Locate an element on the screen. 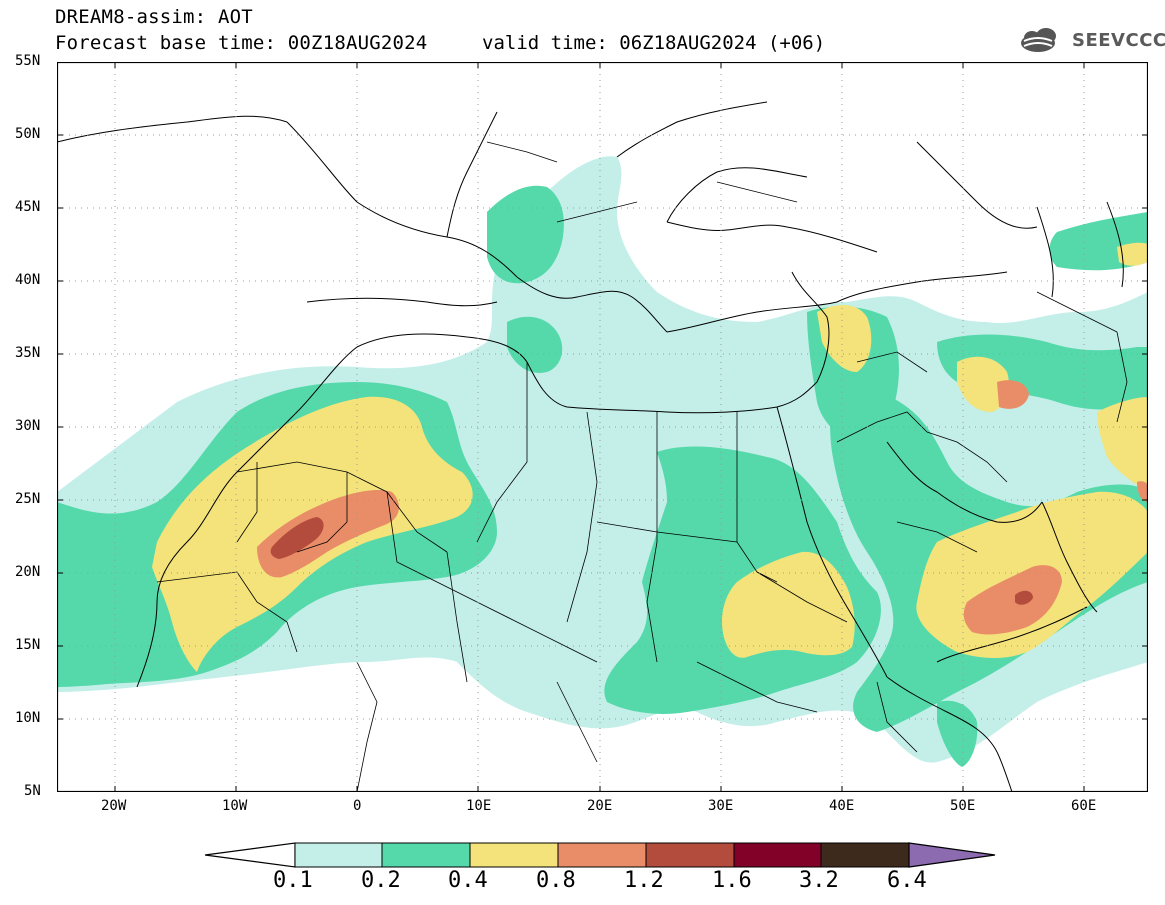 The image size is (1165, 905). lat-label-10n: 10N is located at coordinates (28, 718).